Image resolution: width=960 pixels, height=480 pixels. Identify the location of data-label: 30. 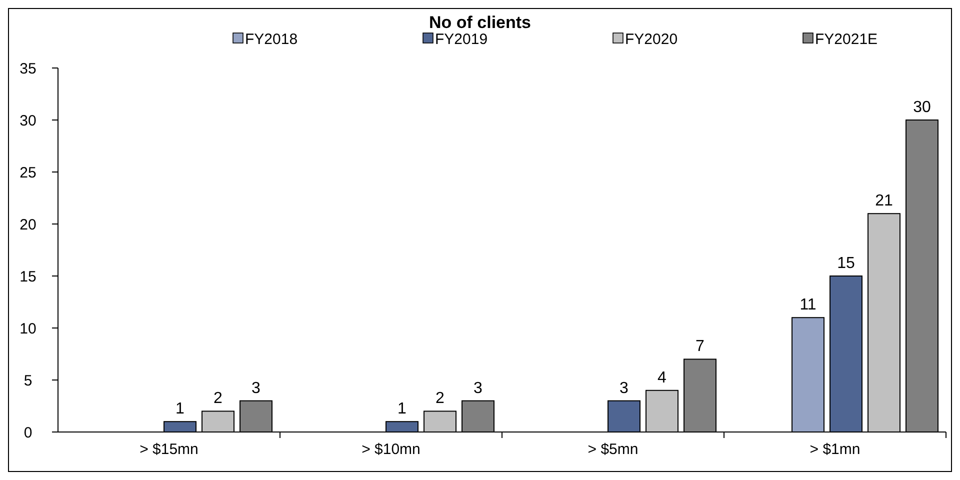
(922, 107).